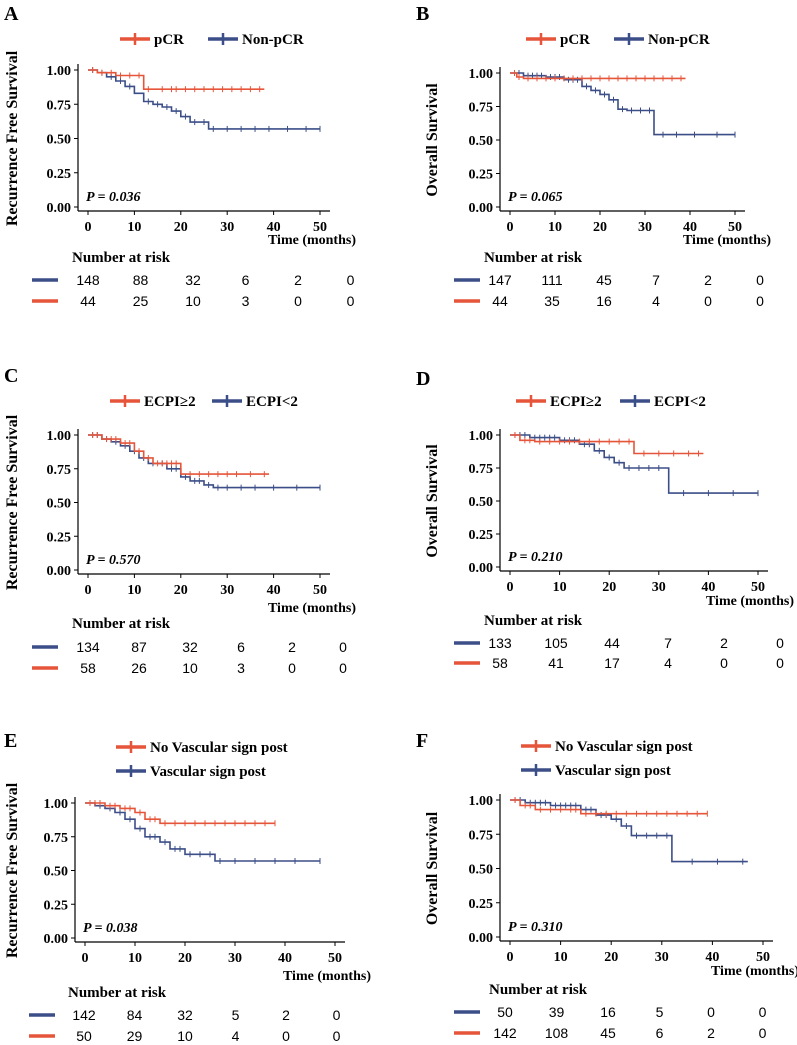 Image resolution: width=797 pixels, height=1045 pixels. Describe the element at coordinates (11, 14) in the screenshot. I see `panel-label: A` at that location.